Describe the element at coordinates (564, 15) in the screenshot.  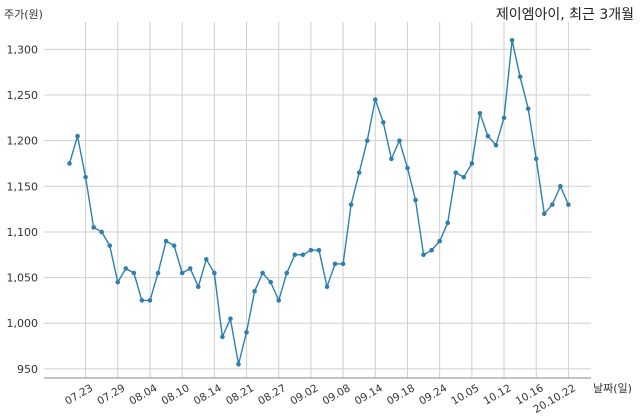
I see `chart-title: 제이엠아이, 최근 3개월` at that location.